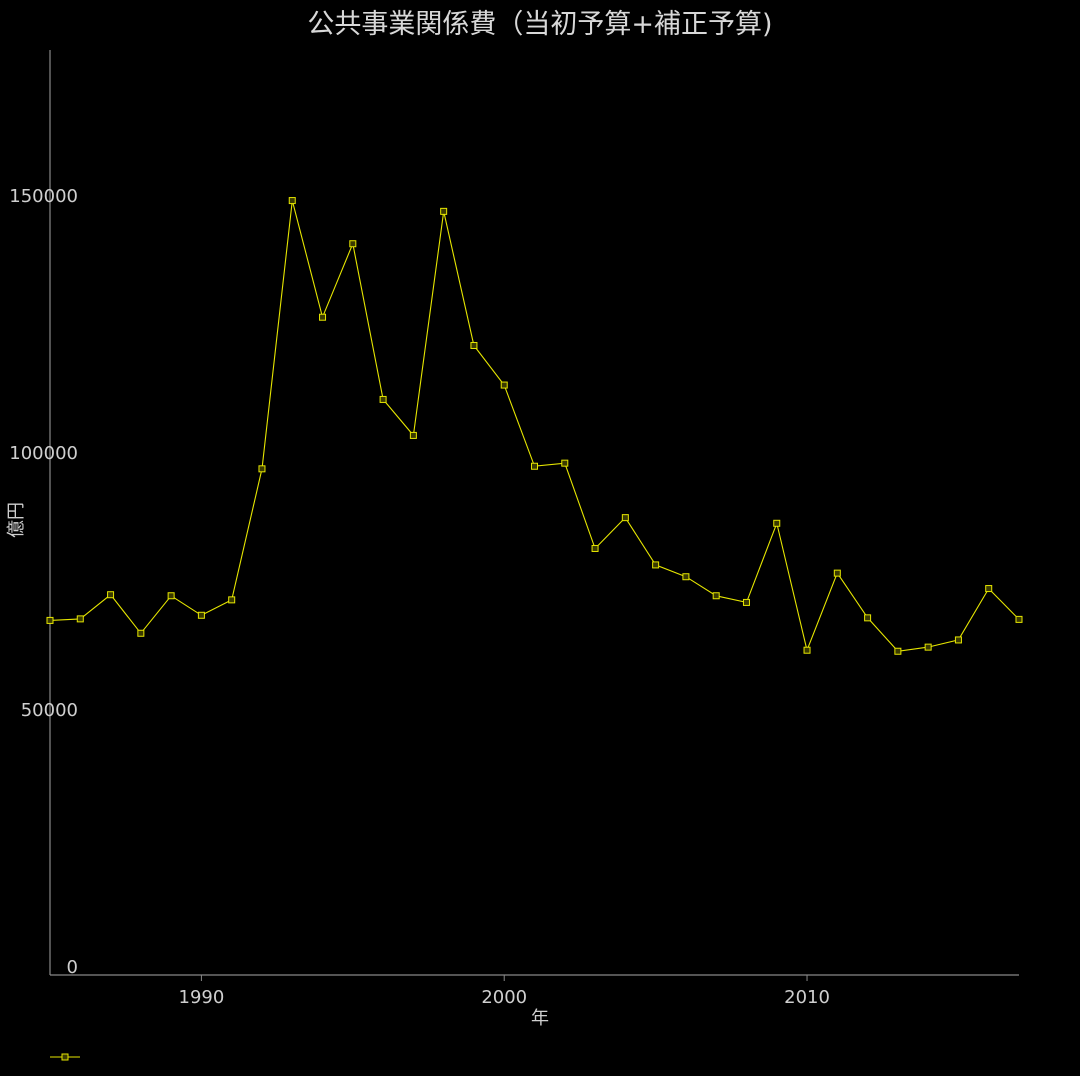 The image size is (1080, 1076). I want to click on y-axis-label: 億円, so click(16, 520).